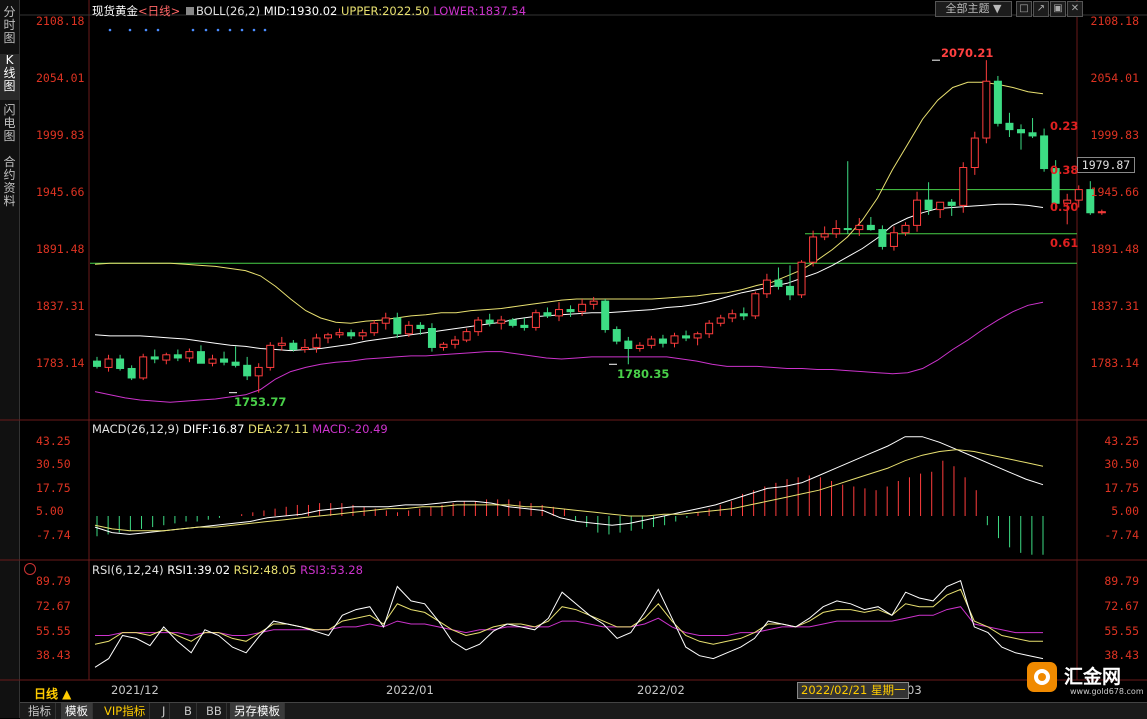  What do you see at coordinates (569, 624) in the screenshot?
I see `rsi1-line` at bounding box center [569, 624].